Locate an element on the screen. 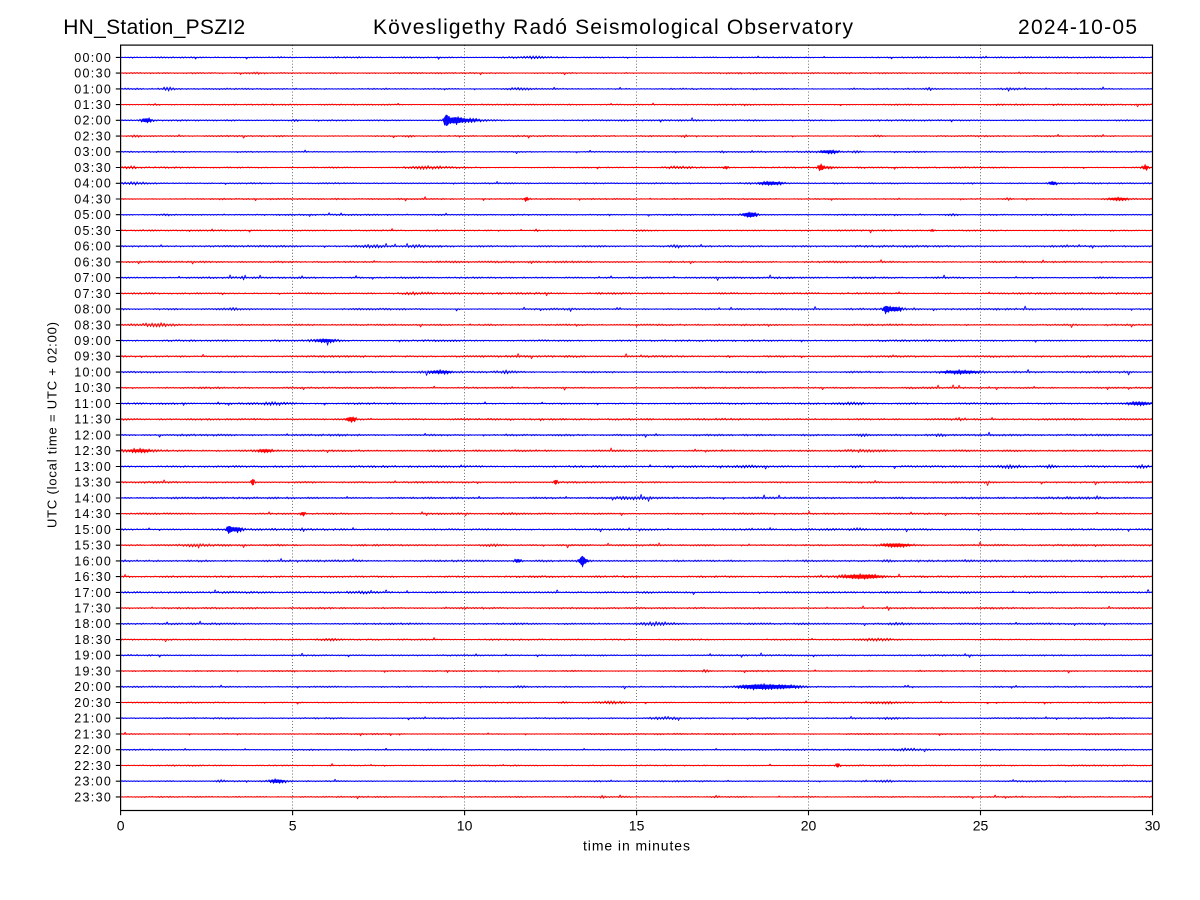 The width and height of the screenshot is (1200, 900). svg-text: 00:00 is located at coordinates (92, 58).